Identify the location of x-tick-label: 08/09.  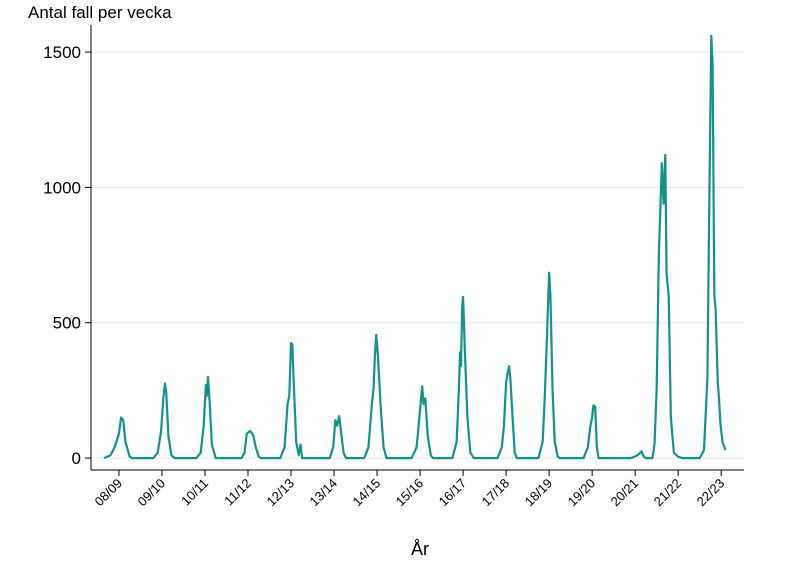
(108, 493).